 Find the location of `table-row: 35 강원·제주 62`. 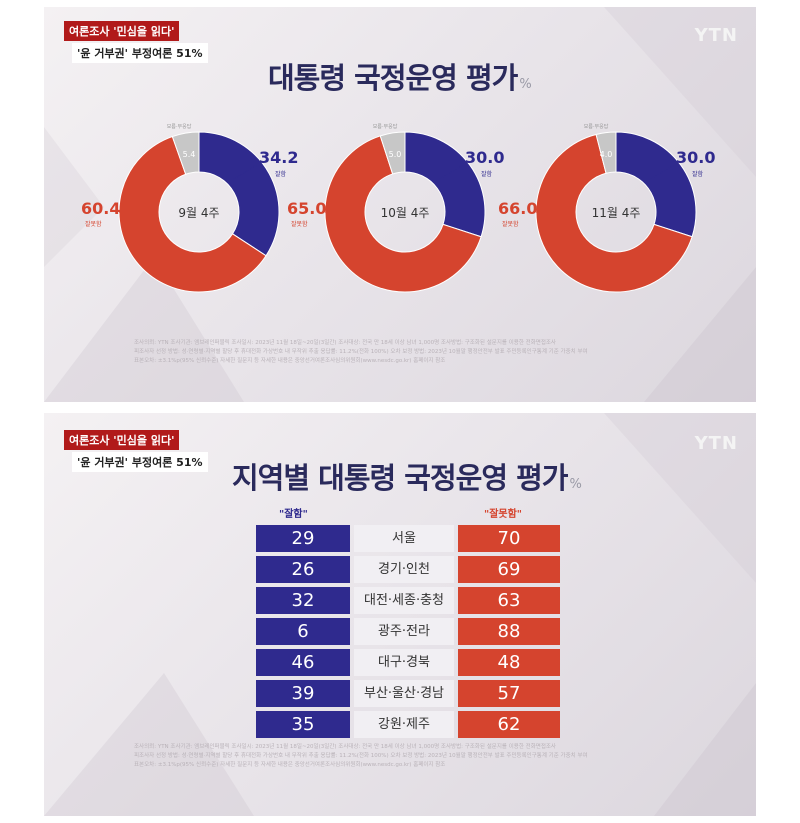

table-row: 35 강원·제주 62 is located at coordinates (408, 724).